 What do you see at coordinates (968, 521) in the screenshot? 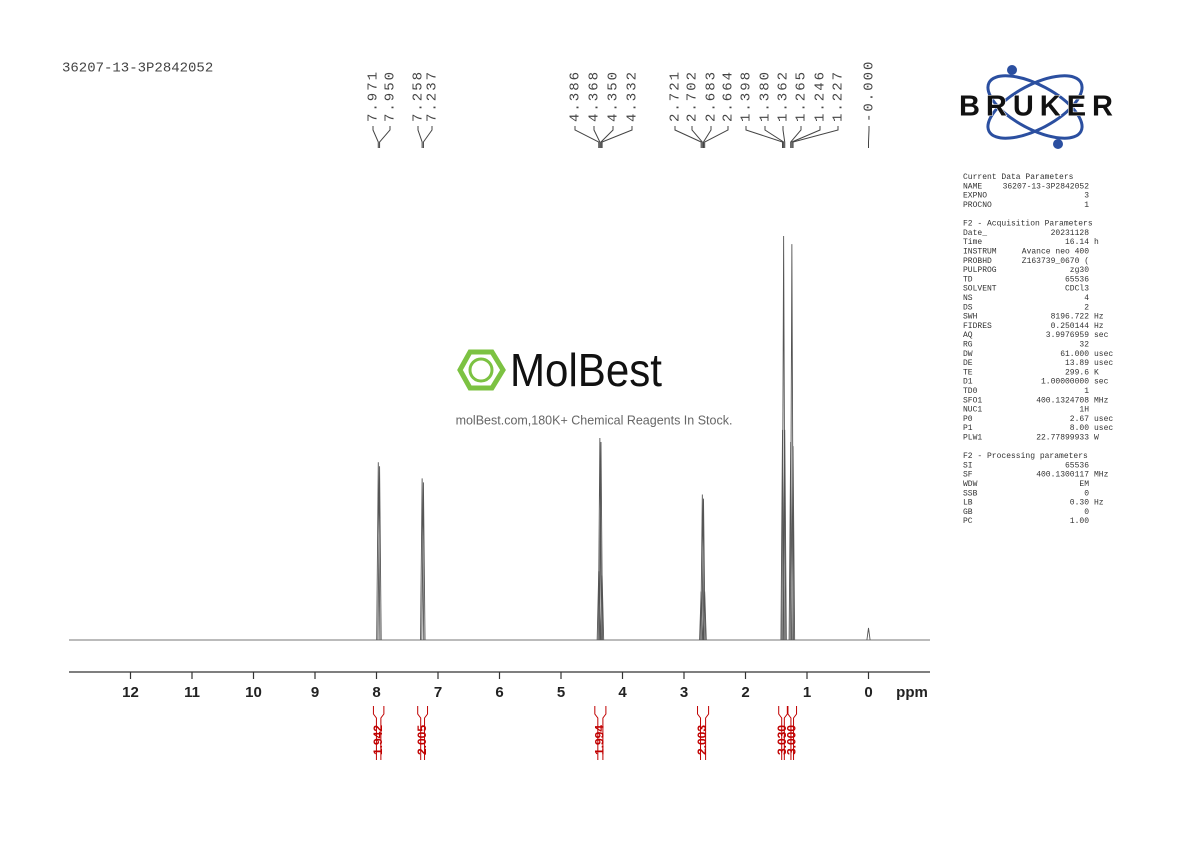
I see `param-name: PC` at bounding box center [968, 521].